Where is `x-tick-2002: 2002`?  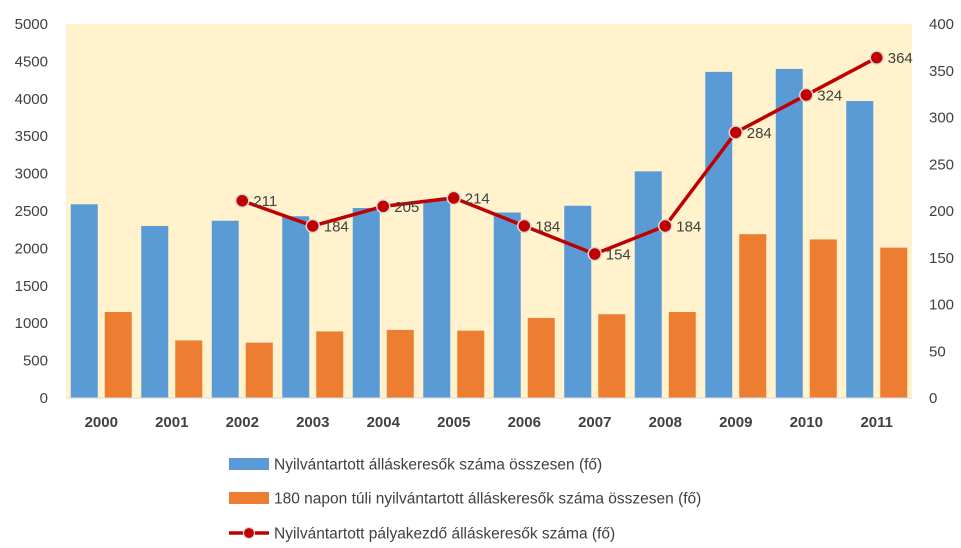 x-tick-2002: 2002 is located at coordinates (242, 422).